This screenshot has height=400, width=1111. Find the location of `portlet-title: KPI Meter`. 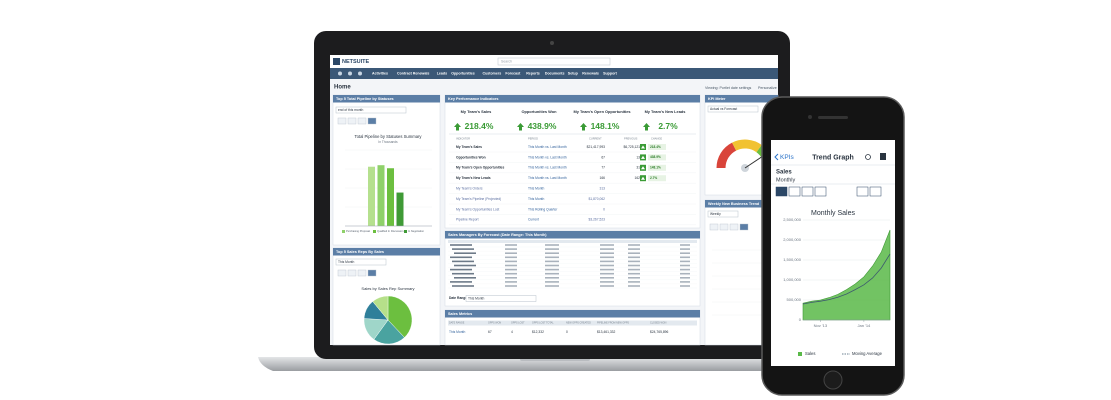

portlet-title: KPI Meter is located at coordinates (717, 99).